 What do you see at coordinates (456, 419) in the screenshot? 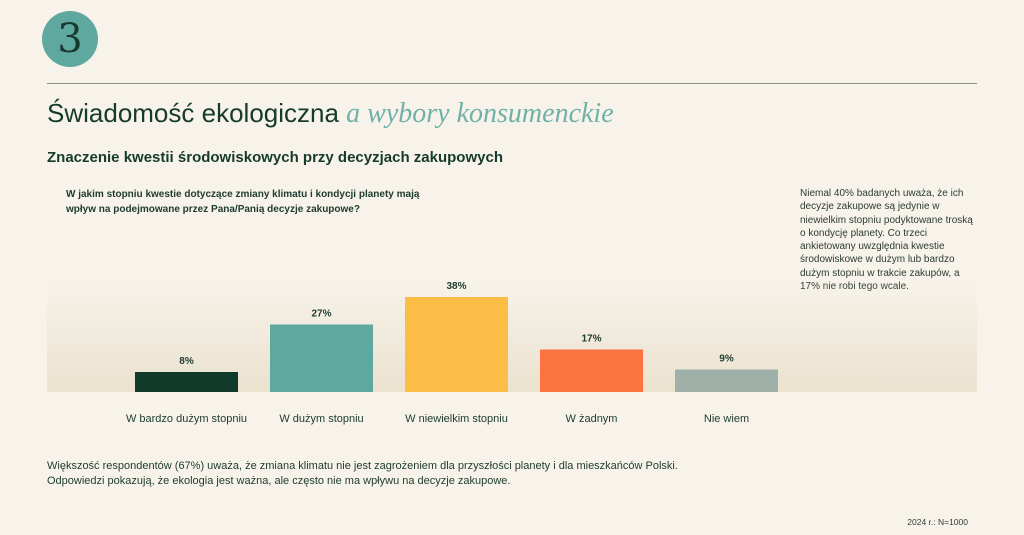
I see `category-label-3: W niewielkim stopniu` at bounding box center [456, 419].